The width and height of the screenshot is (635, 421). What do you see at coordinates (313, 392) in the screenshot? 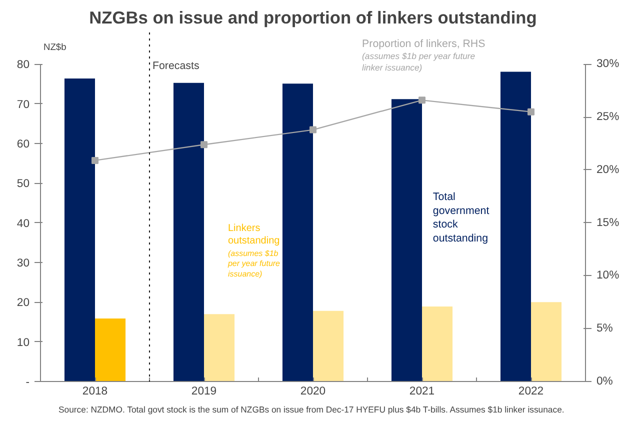
I see `x-tick-label: 2020` at bounding box center [313, 392].